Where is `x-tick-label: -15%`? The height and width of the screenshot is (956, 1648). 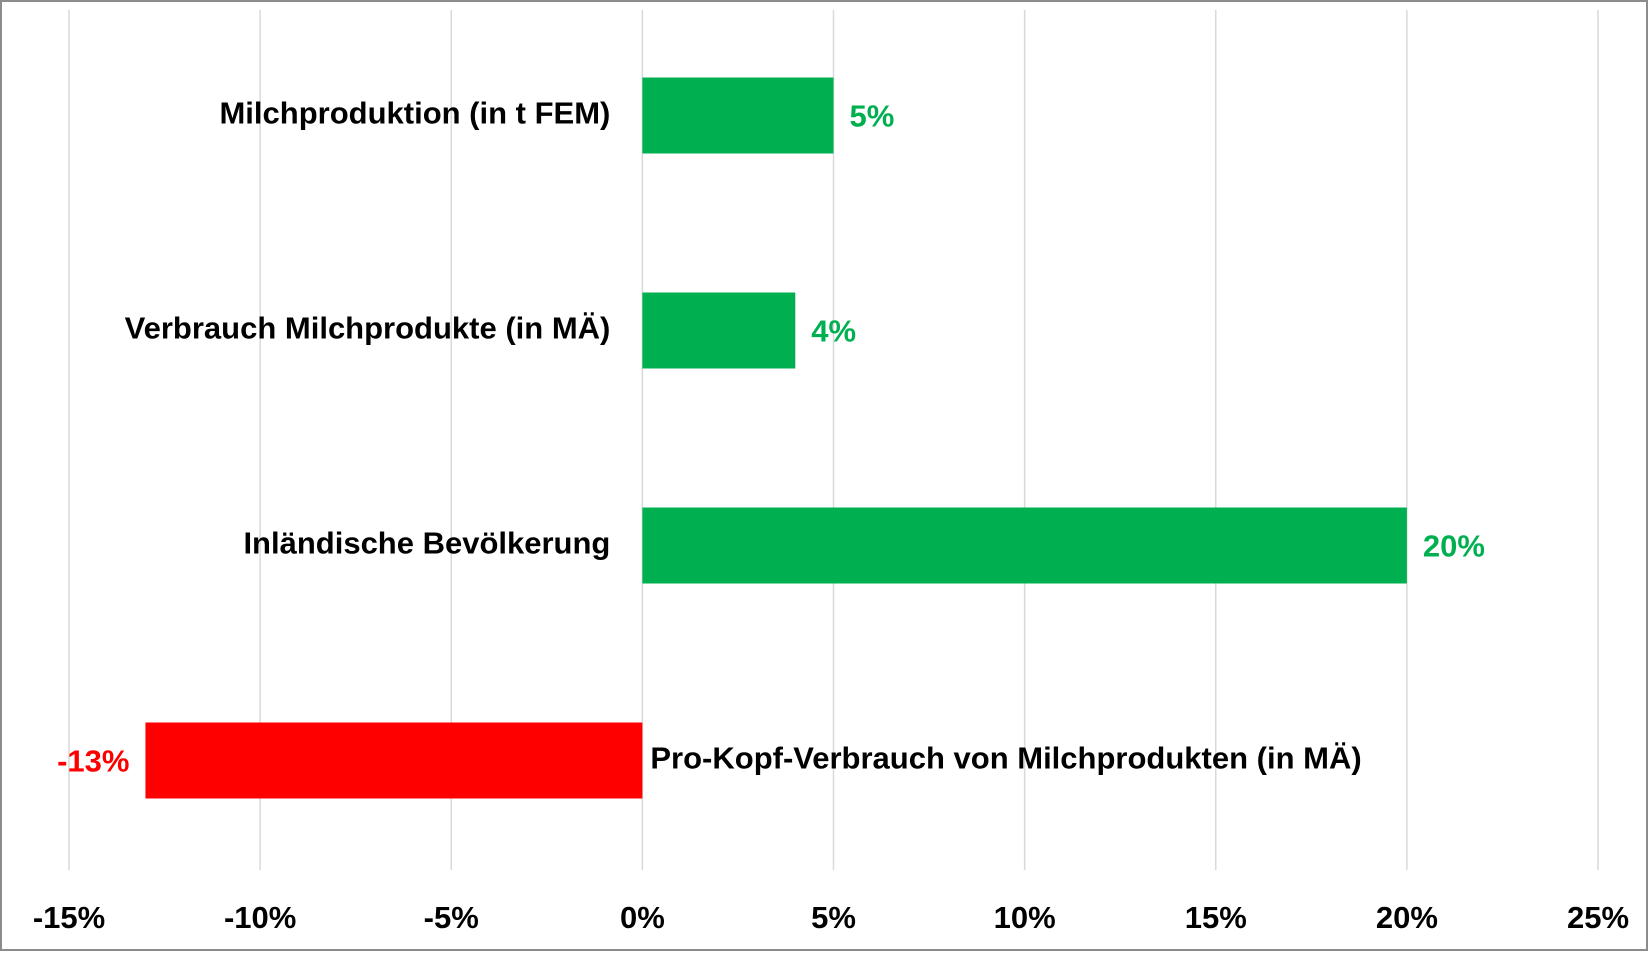 x-tick-label: -15% is located at coordinates (69, 917).